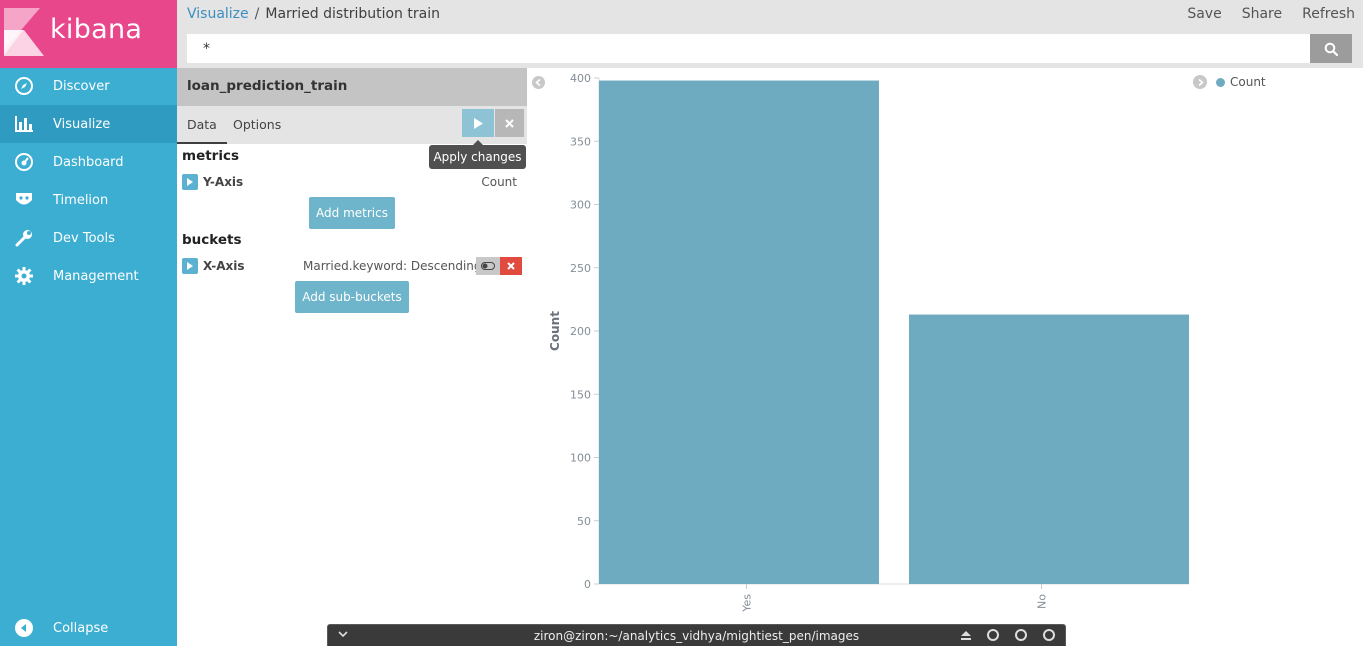 The width and height of the screenshot is (1363, 646). Describe the element at coordinates (24, 124) in the screenshot. I see `bar-chart-icon` at that location.